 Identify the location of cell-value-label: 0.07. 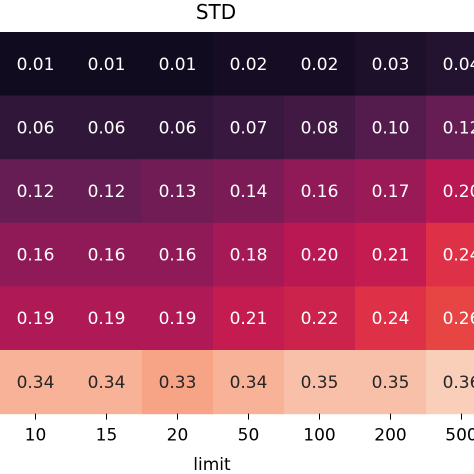
(249, 128).